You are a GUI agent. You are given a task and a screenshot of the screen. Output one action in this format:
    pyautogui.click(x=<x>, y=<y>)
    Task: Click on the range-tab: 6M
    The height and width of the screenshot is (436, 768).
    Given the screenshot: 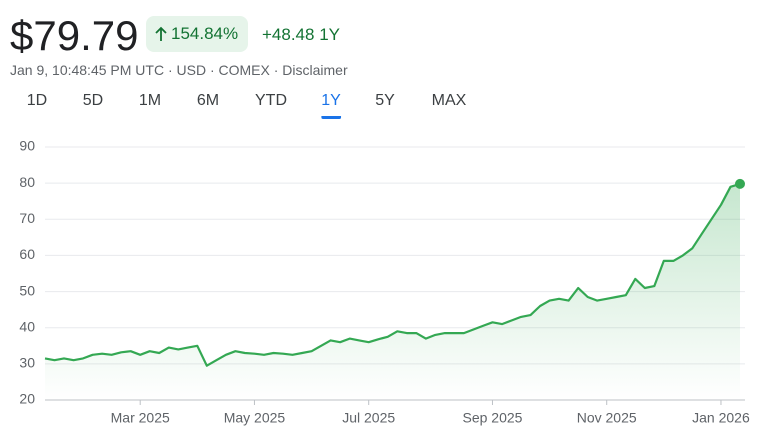 What is the action you would take?
    pyautogui.click(x=208, y=100)
    